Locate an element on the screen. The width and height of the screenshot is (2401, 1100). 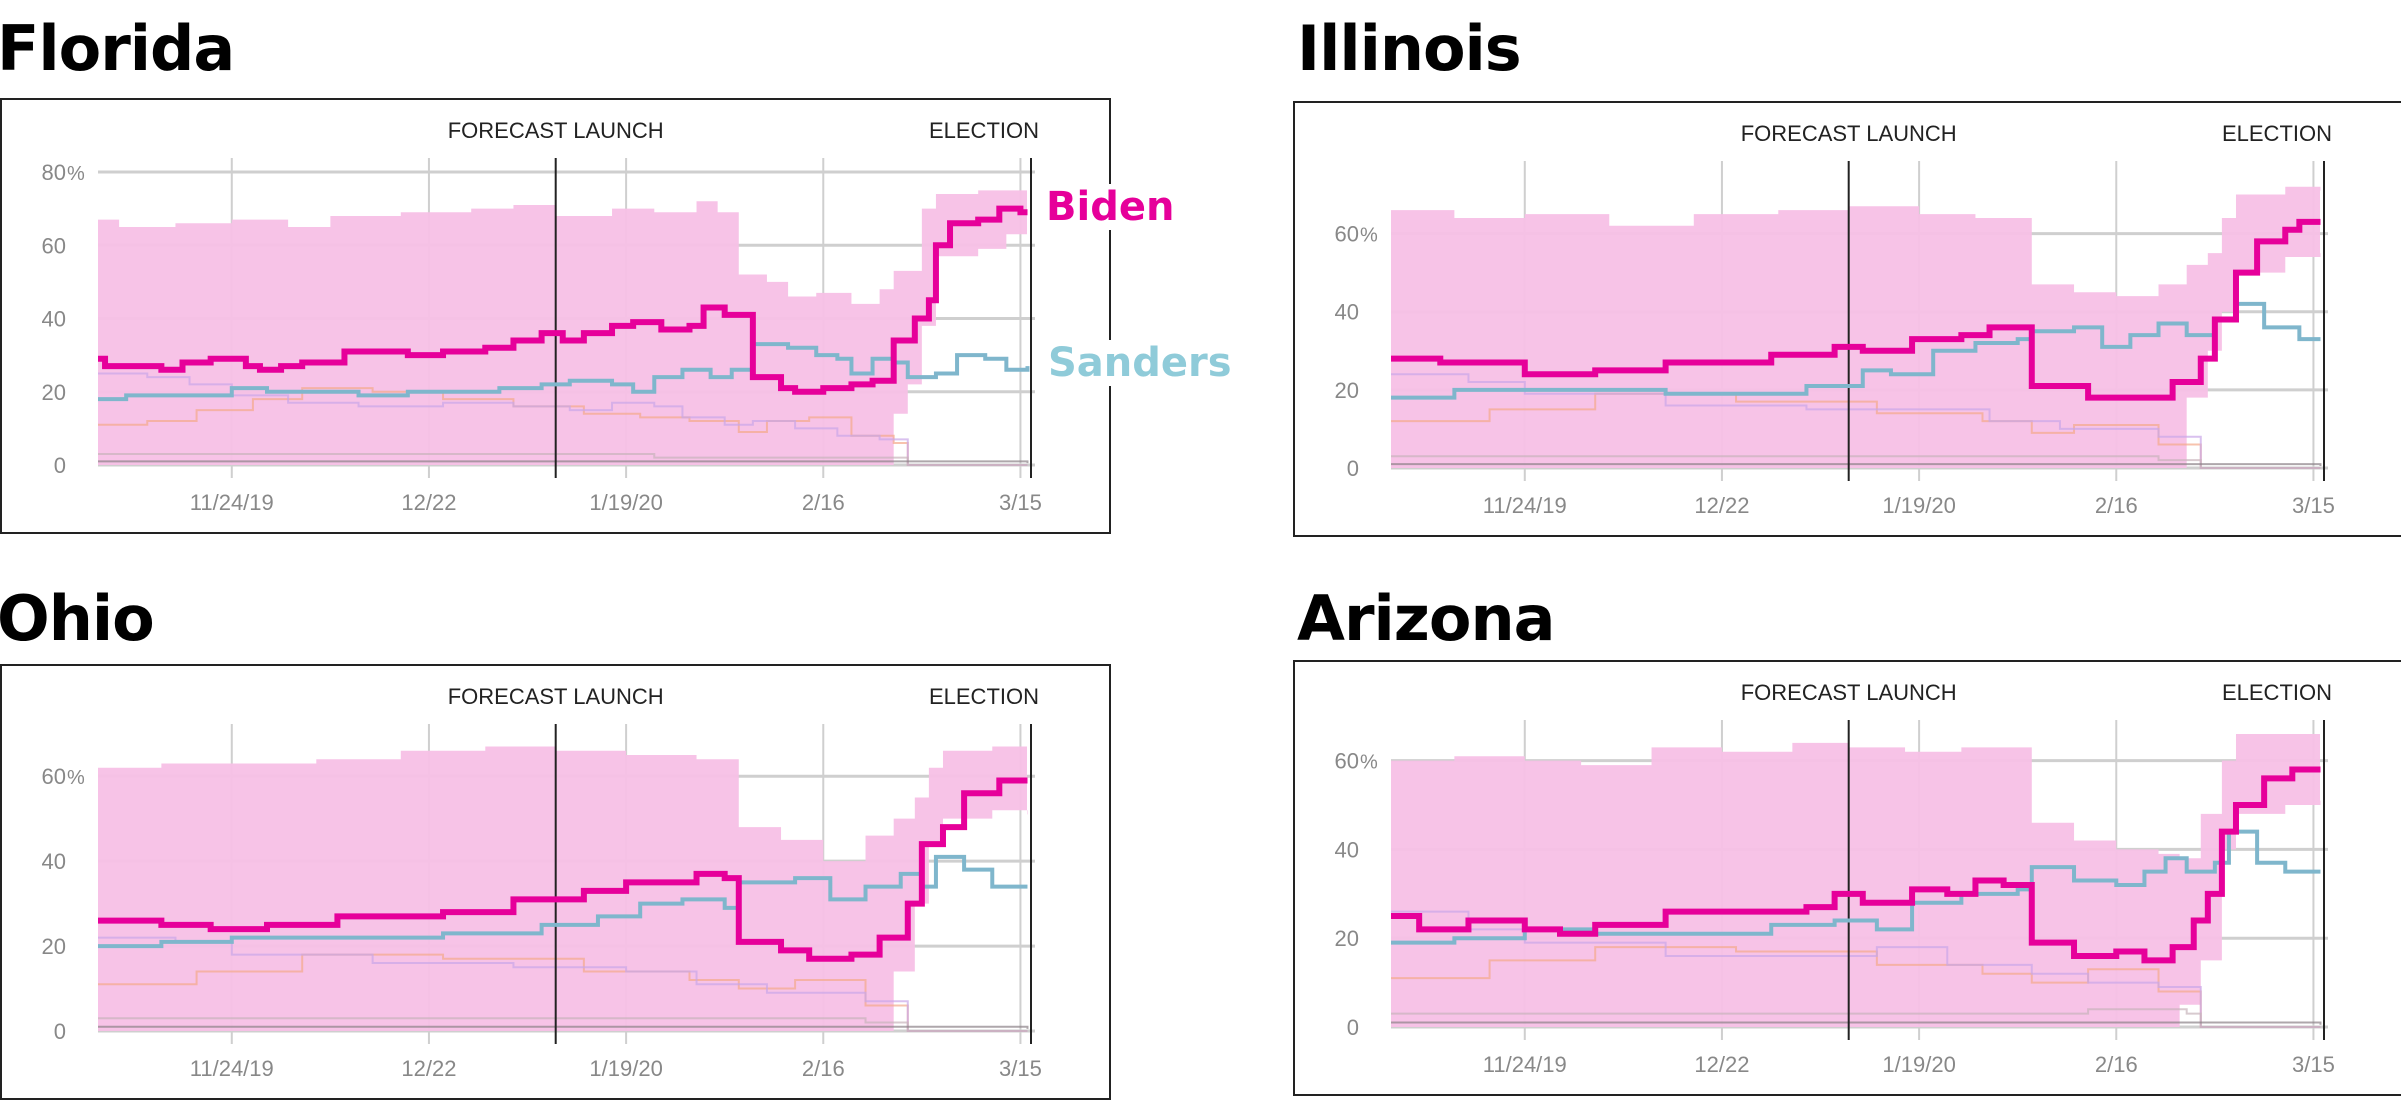
y-tick-label: 80 is located at coordinates (54, 172).